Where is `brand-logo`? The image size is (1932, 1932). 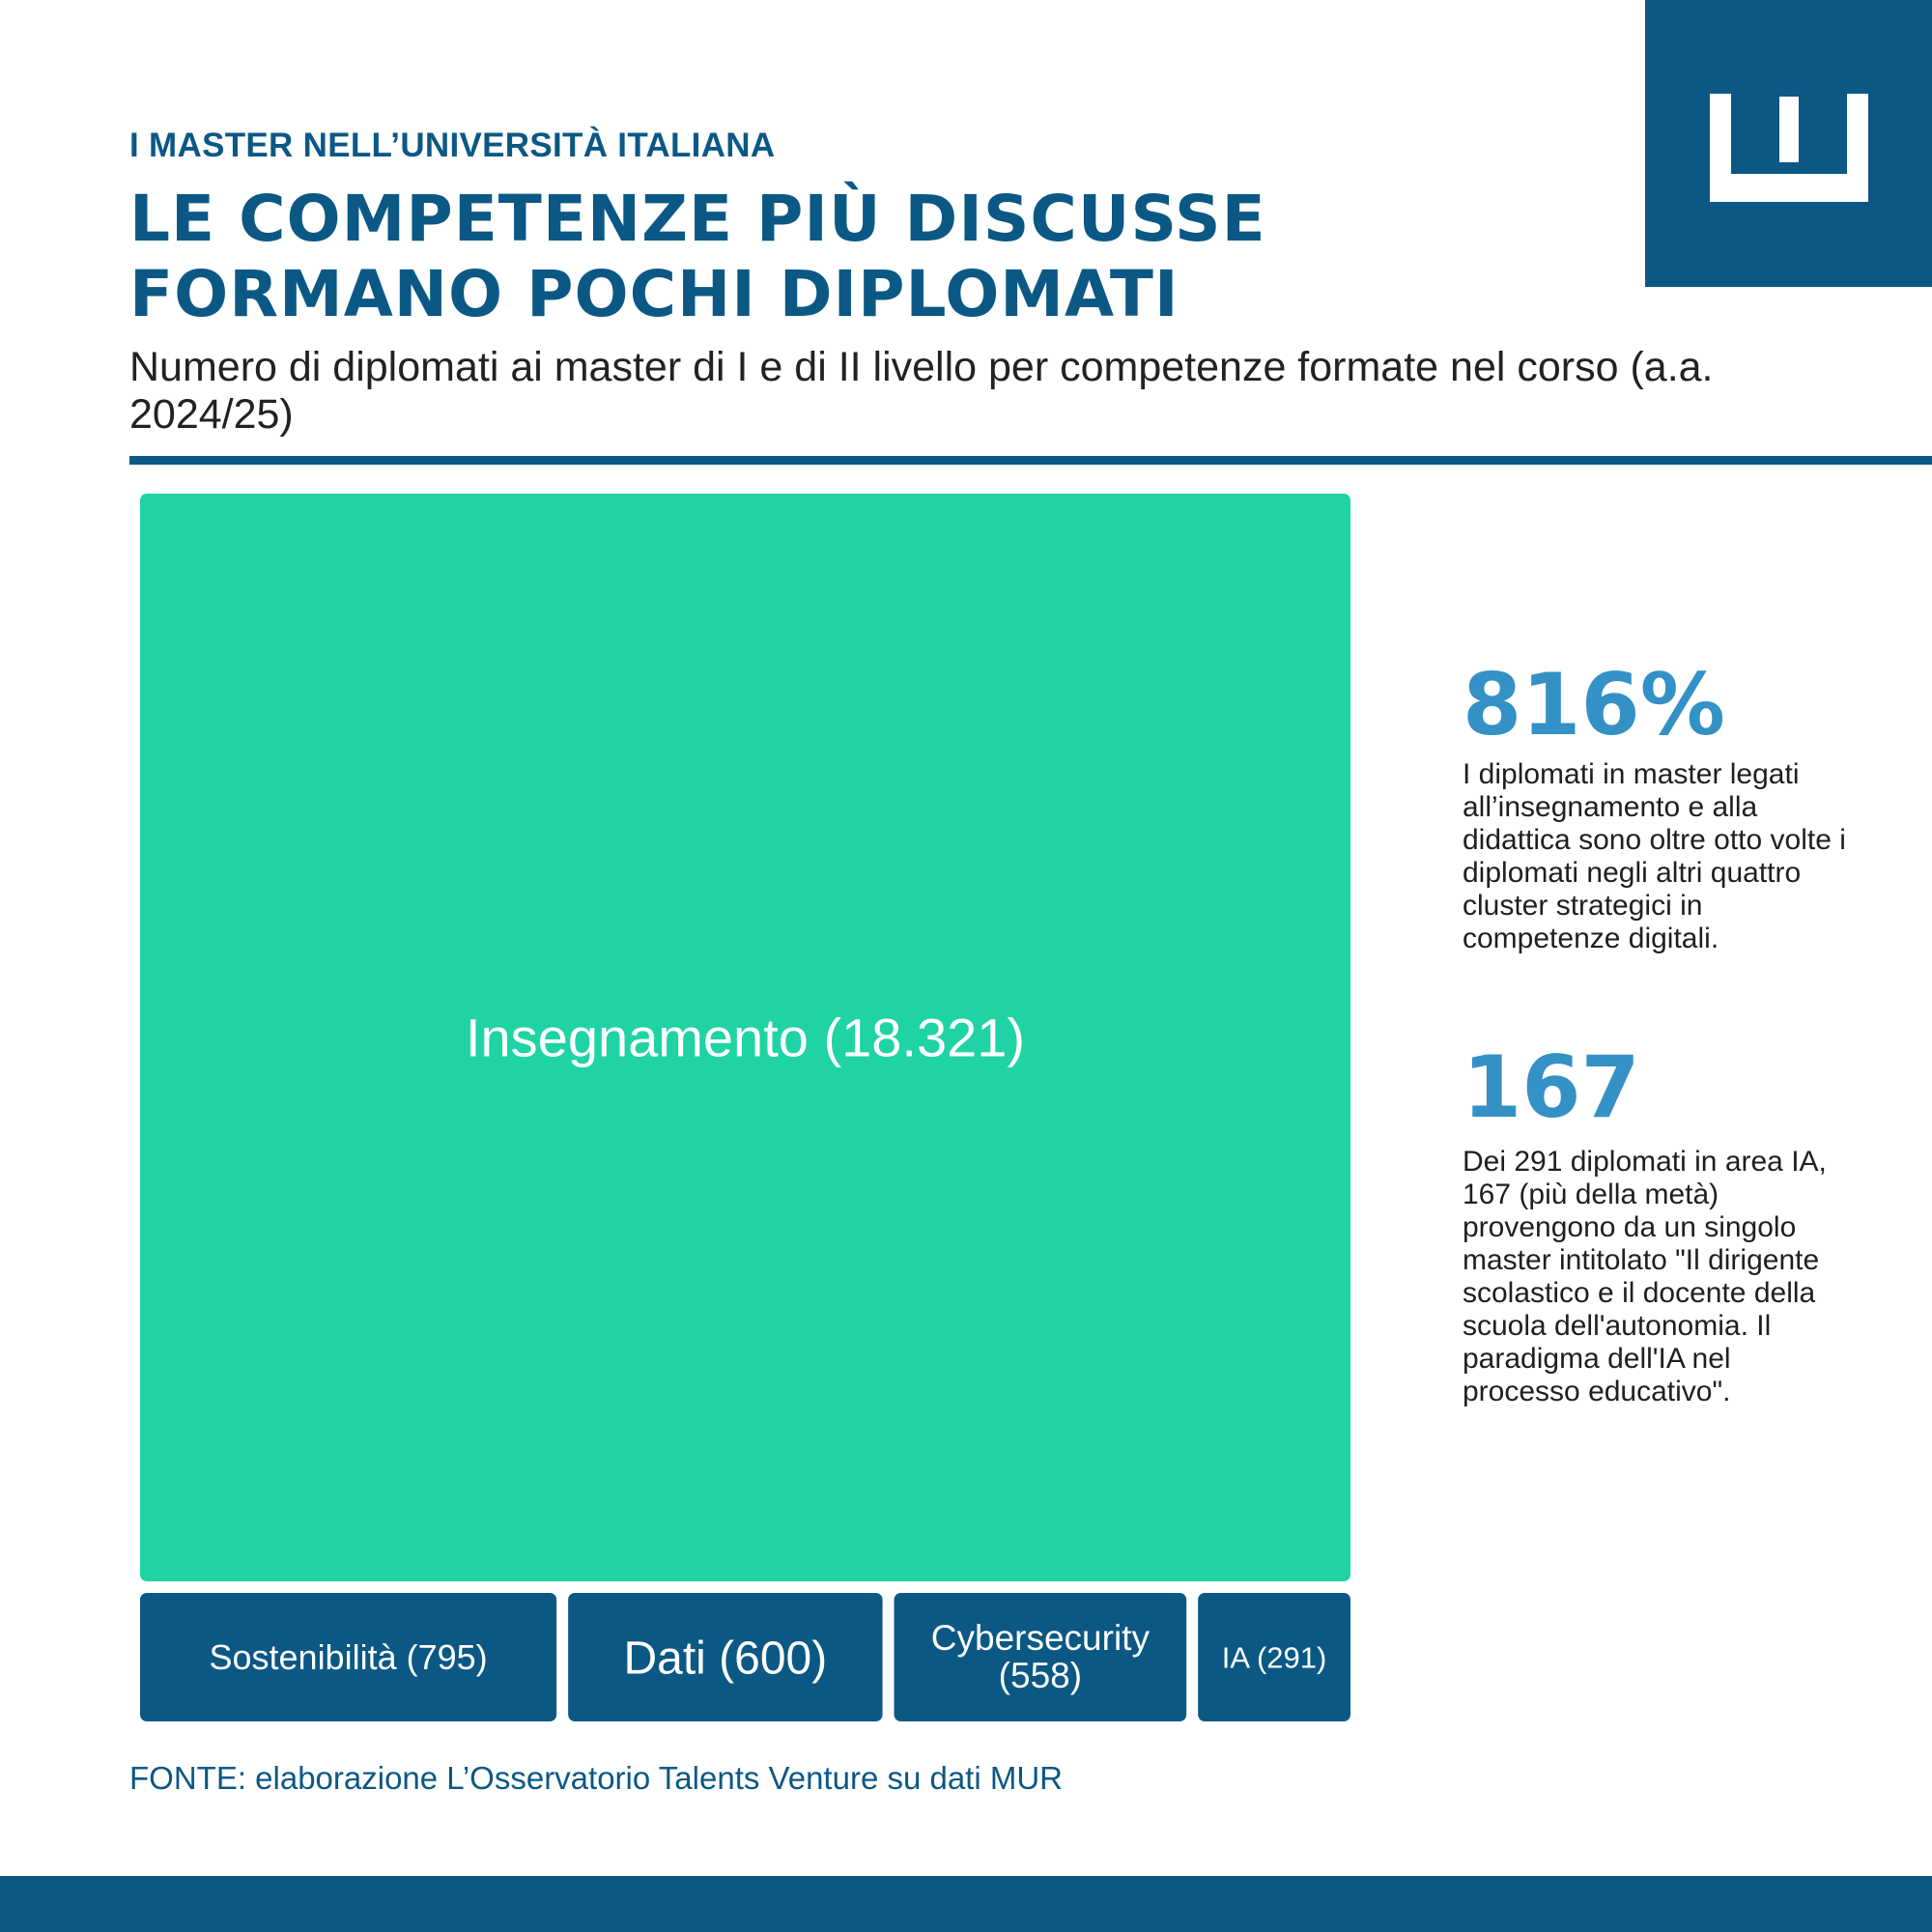
brand-logo is located at coordinates (1788, 143).